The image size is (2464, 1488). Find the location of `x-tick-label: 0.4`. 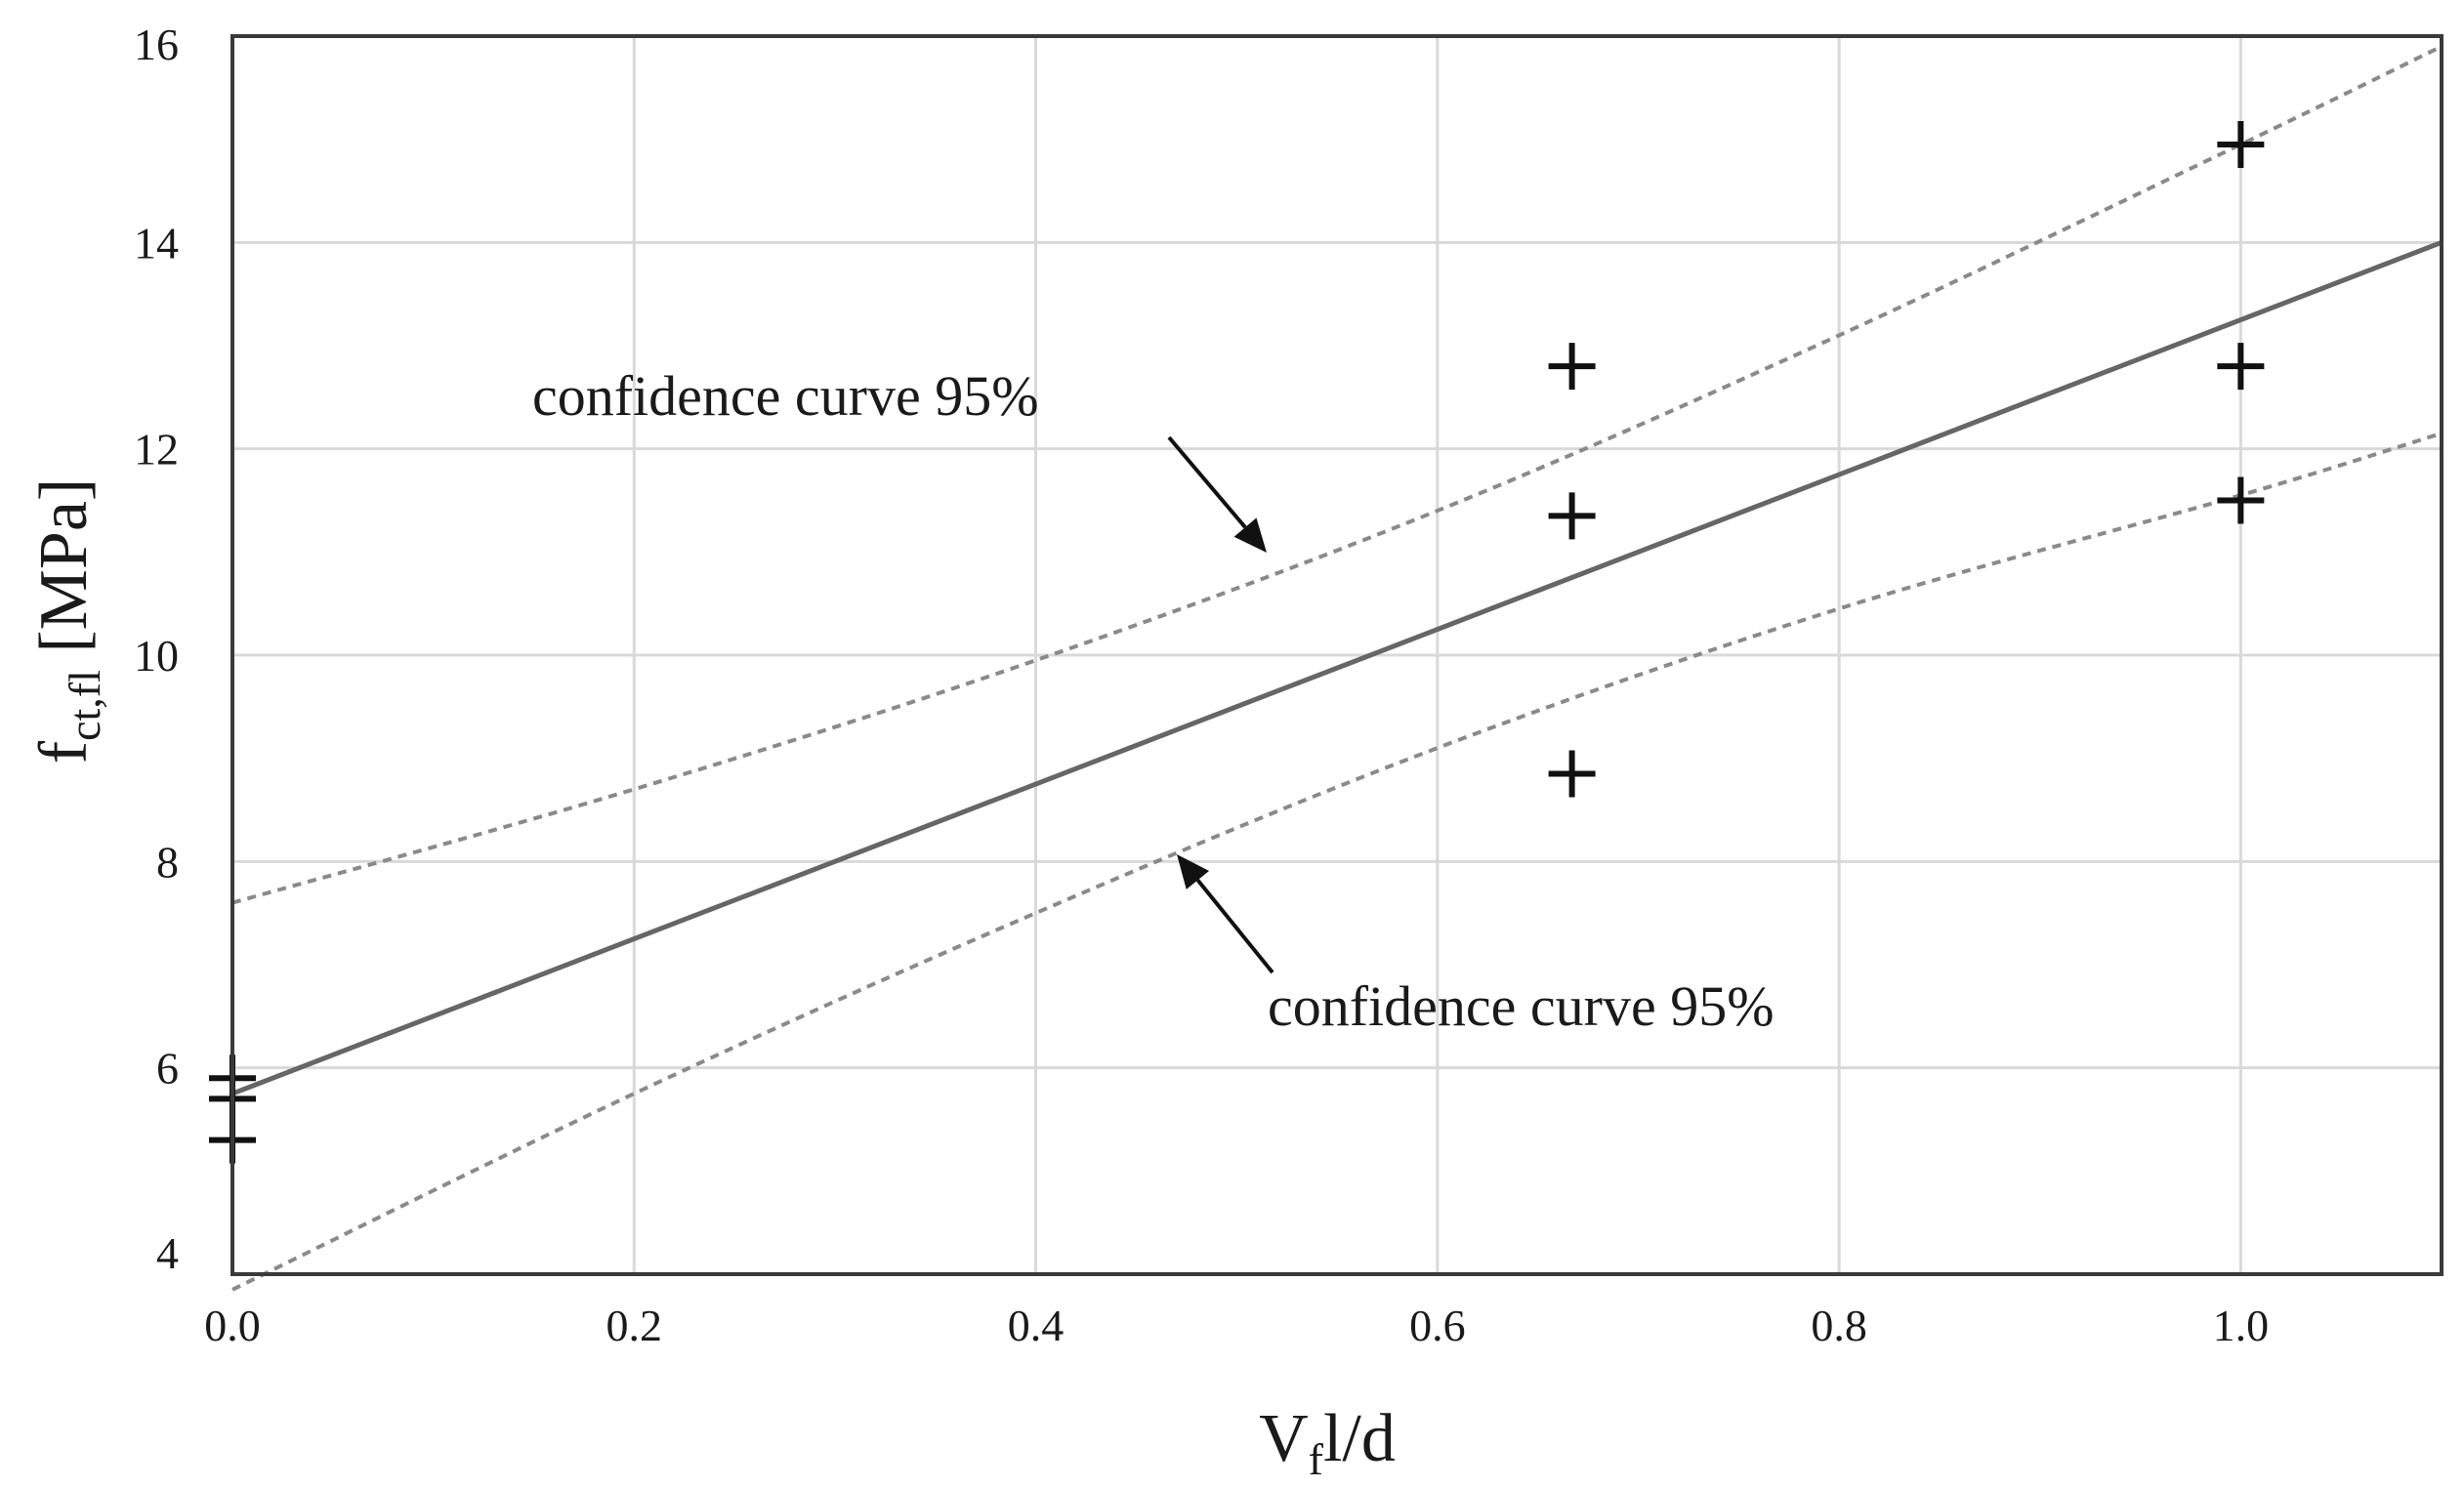

x-tick-label: 0.4 is located at coordinates (1036, 1325).